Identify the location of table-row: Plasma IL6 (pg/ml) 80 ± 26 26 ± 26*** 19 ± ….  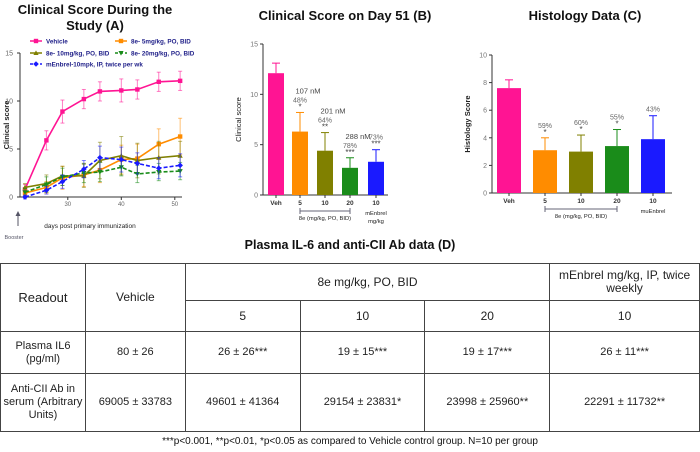
(350, 352).